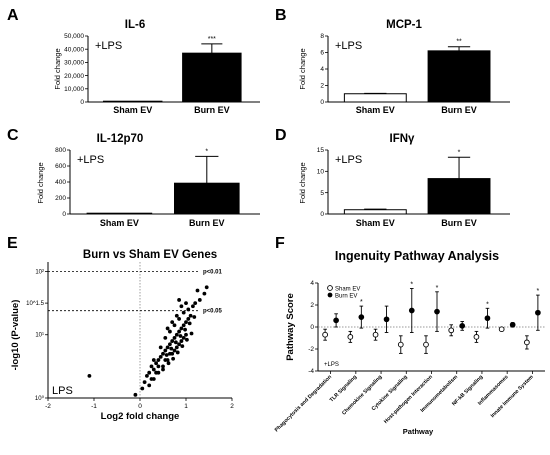 The height and width of the screenshot is (455, 550). What do you see at coordinates (13, 15) in the screenshot?
I see `panel-letter-a: A` at bounding box center [13, 15].